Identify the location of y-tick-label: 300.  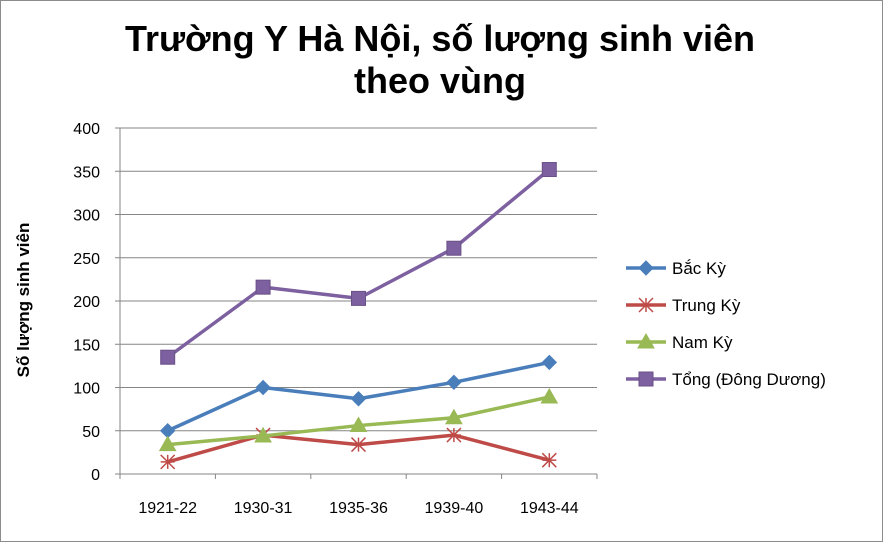
(86, 216).